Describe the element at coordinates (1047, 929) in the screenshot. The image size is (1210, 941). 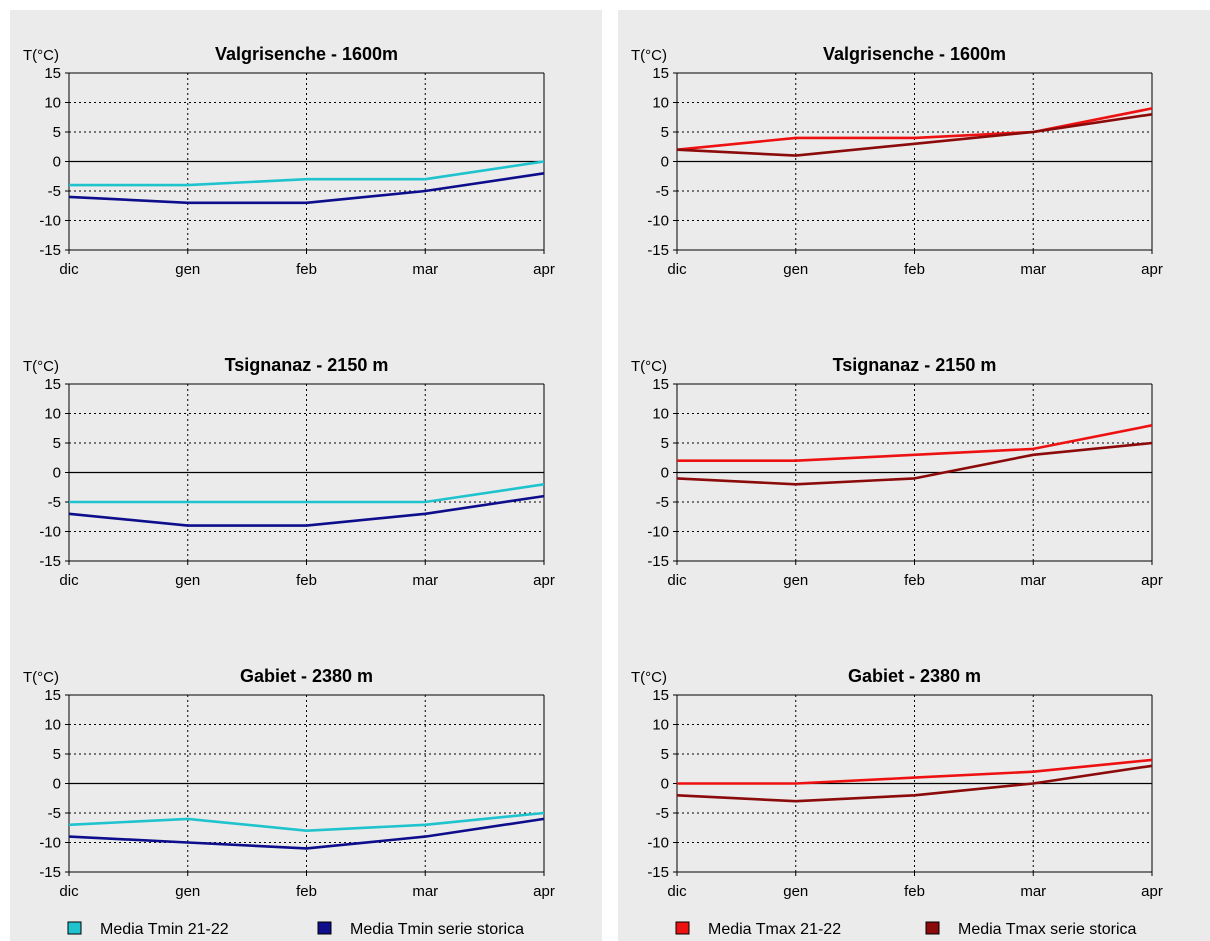
I see `legend-label: Media Tmax serie storica` at that location.